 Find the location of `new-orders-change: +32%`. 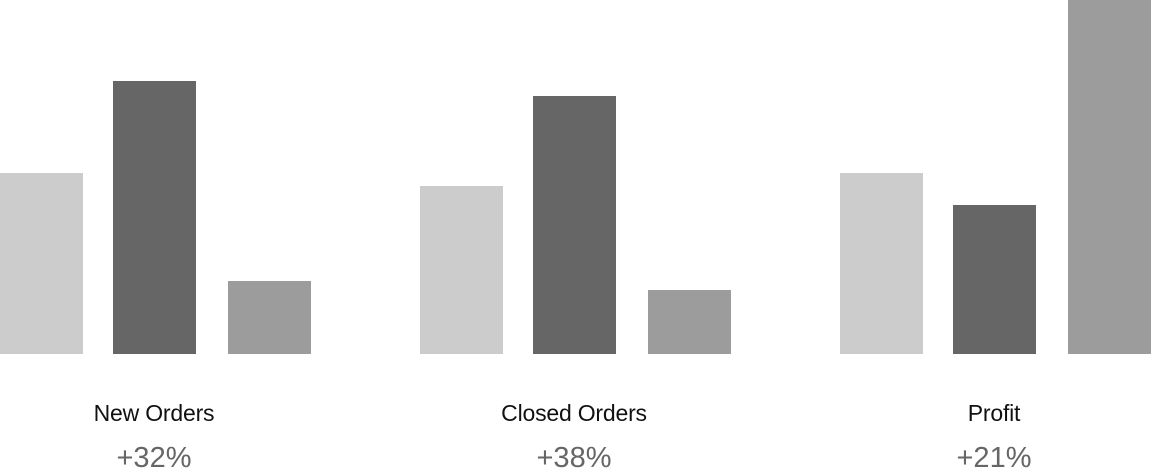

new-orders-change: +32% is located at coordinates (154, 457).